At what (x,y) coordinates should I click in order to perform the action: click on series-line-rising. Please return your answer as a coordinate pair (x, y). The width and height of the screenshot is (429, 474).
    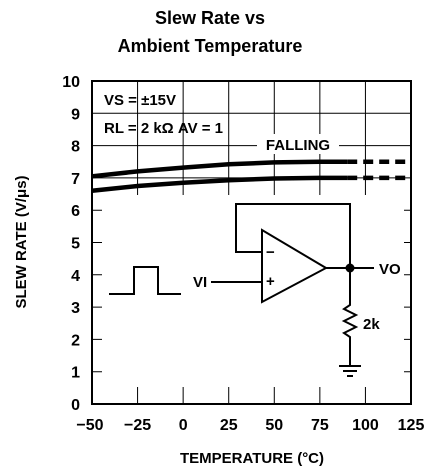
    Looking at the image, I should click on (219, 184).